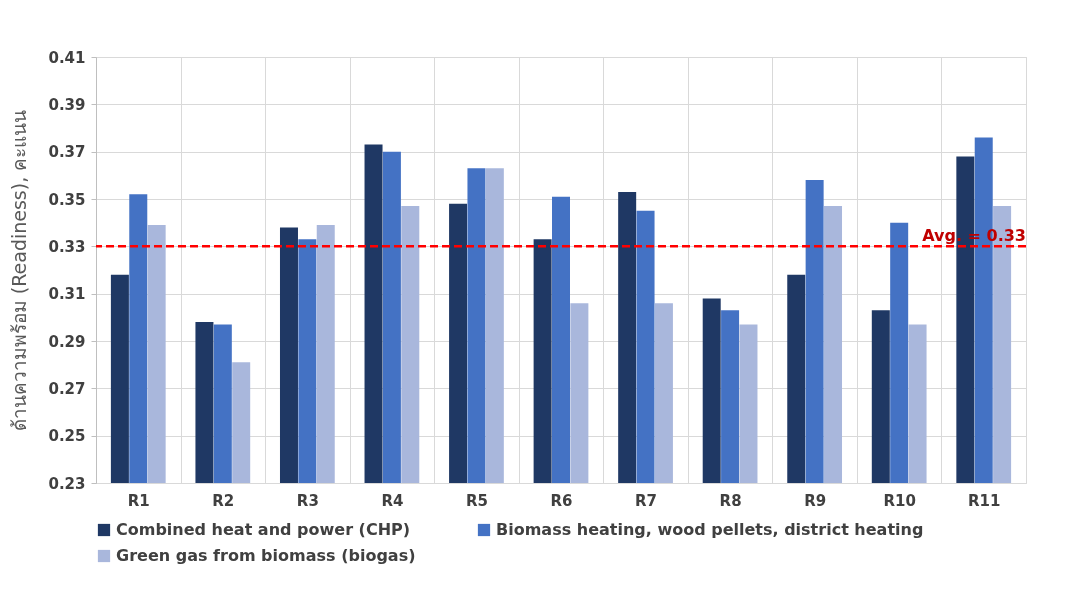 This screenshot has height=615, width=1083. Describe the element at coordinates (67, 57) in the screenshot. I see `y-tick-label: 0.41` at that location.